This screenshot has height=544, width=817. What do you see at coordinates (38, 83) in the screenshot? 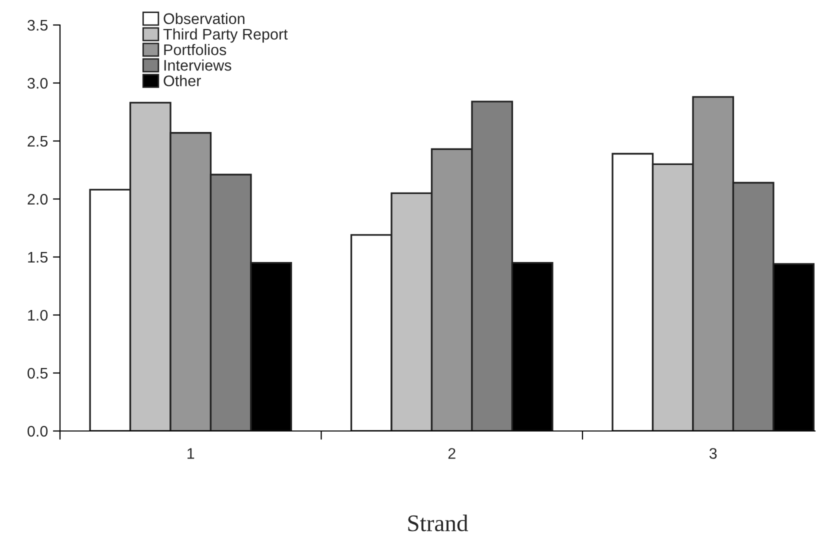
I see `y-tick-label: 3.0` at bounding box center [38, 83].